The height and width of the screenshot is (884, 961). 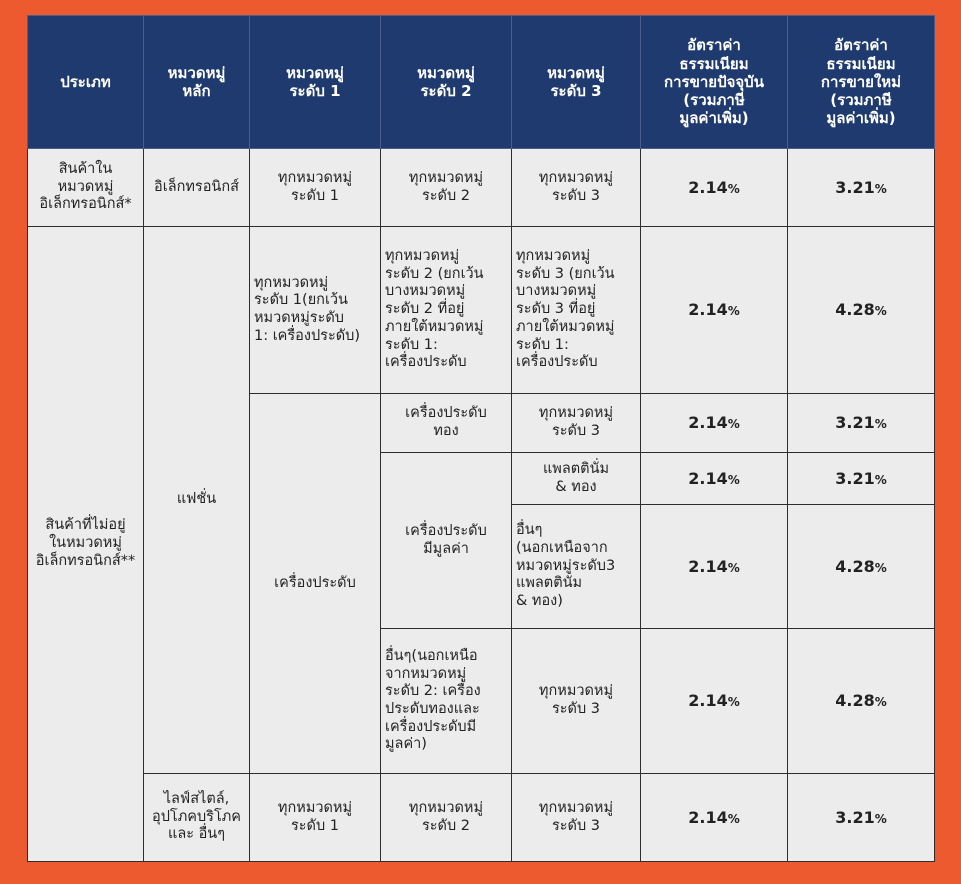 What do you see at coordinates (576, 478) in the screenshot?
I see `level3-cell: แพลตตินั่ม & ทอง` at bounding box center [576, 478].